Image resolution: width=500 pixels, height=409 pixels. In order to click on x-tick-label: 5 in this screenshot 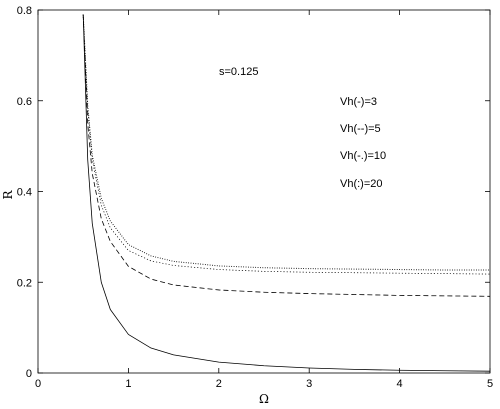, I will do `click(490, 384)`.